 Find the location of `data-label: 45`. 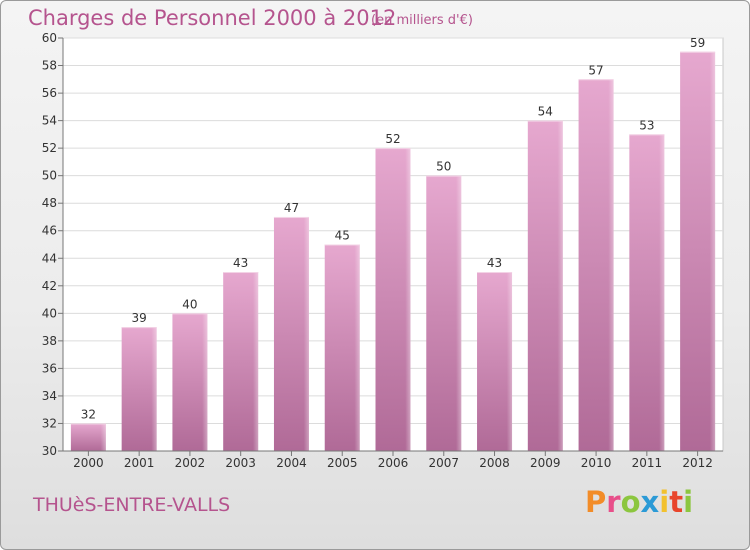

data-label: 45 is located at coordinates (342, 236).